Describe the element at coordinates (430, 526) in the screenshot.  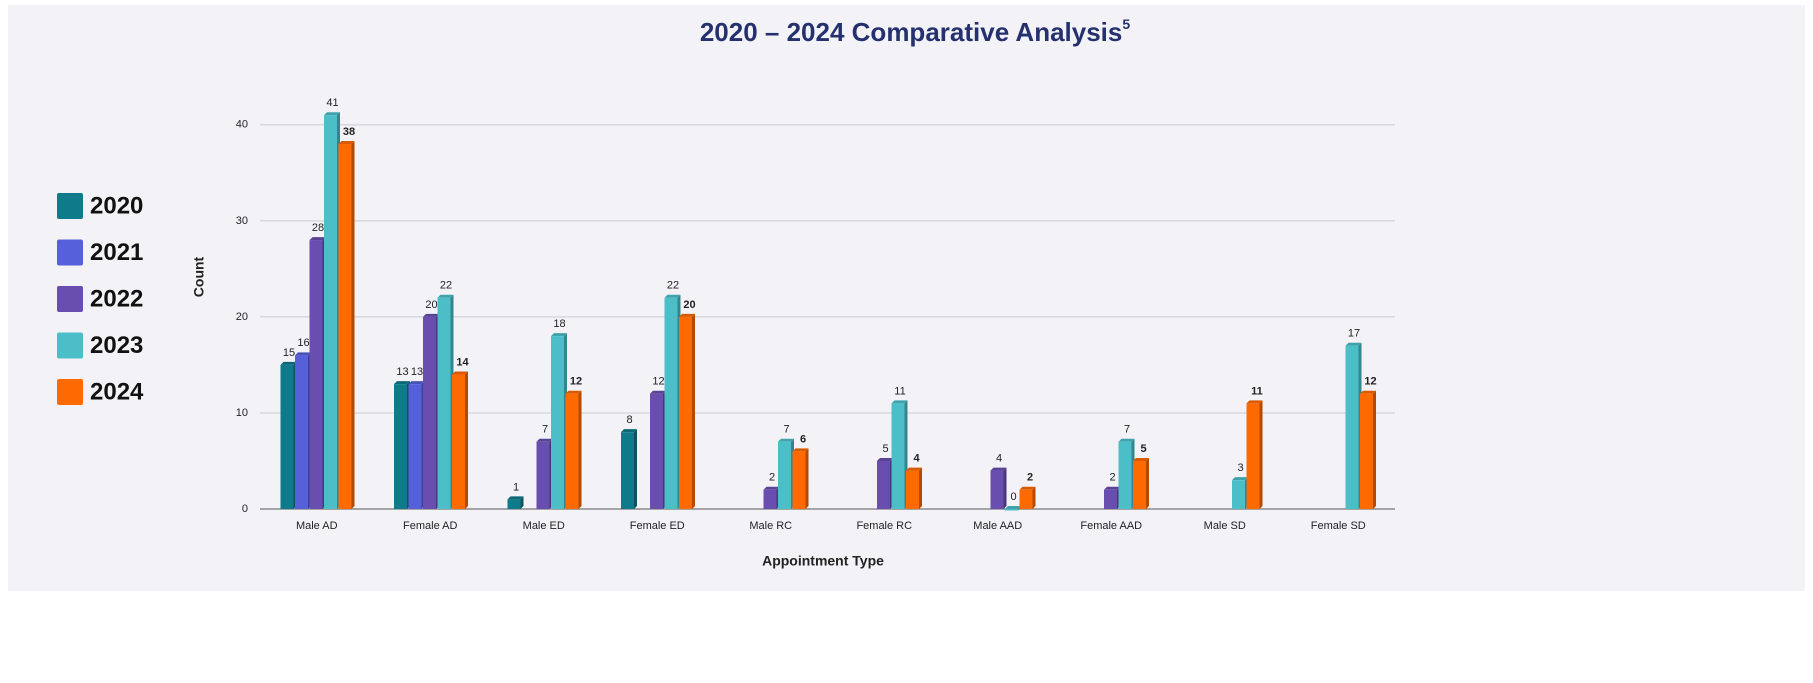
I see `x-tick-label: Female AD` at that location.